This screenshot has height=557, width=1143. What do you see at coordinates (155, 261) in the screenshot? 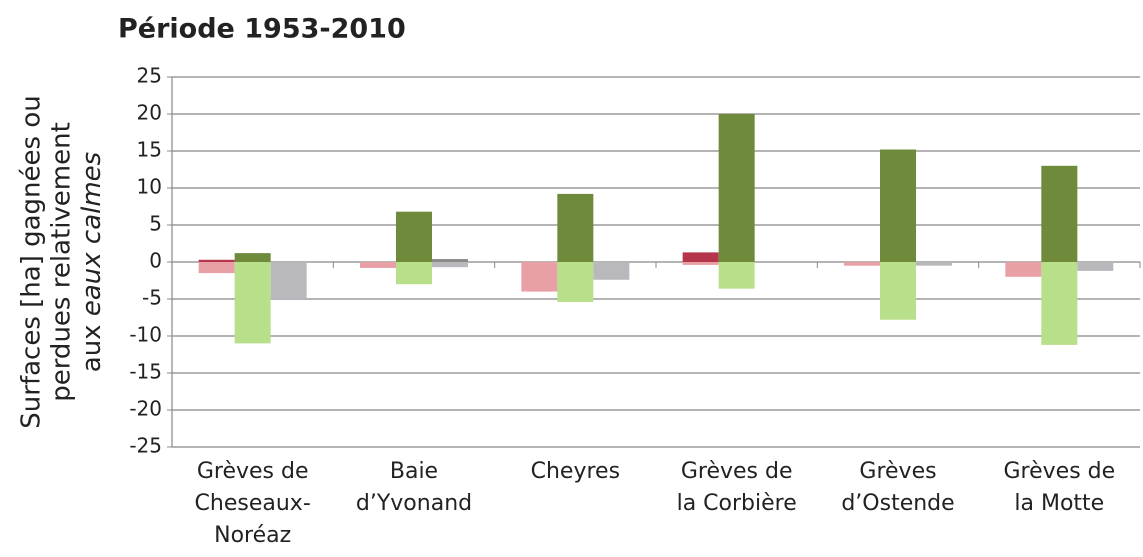
I see `y-tick-label: 0` at bounding box center [155, 261].